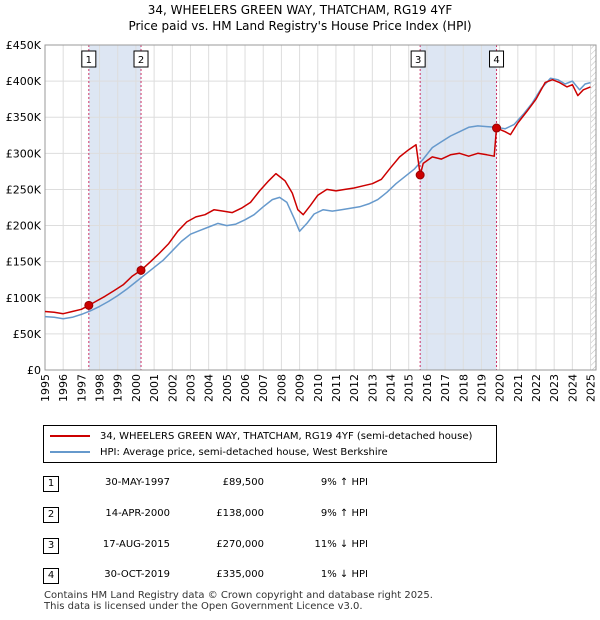  What do you see at coordinates (344, 574) in the screenshot?
I see `transaction-hpi-diff: 1% ↓ HPI` at bounding box center [344, 574].